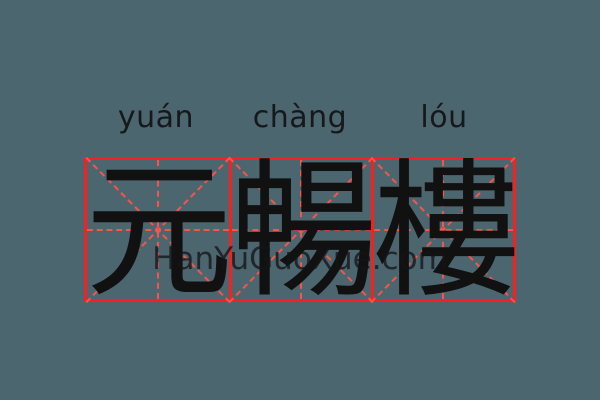  I want to click on grid-cell-2: 暢, so click(303, 231).